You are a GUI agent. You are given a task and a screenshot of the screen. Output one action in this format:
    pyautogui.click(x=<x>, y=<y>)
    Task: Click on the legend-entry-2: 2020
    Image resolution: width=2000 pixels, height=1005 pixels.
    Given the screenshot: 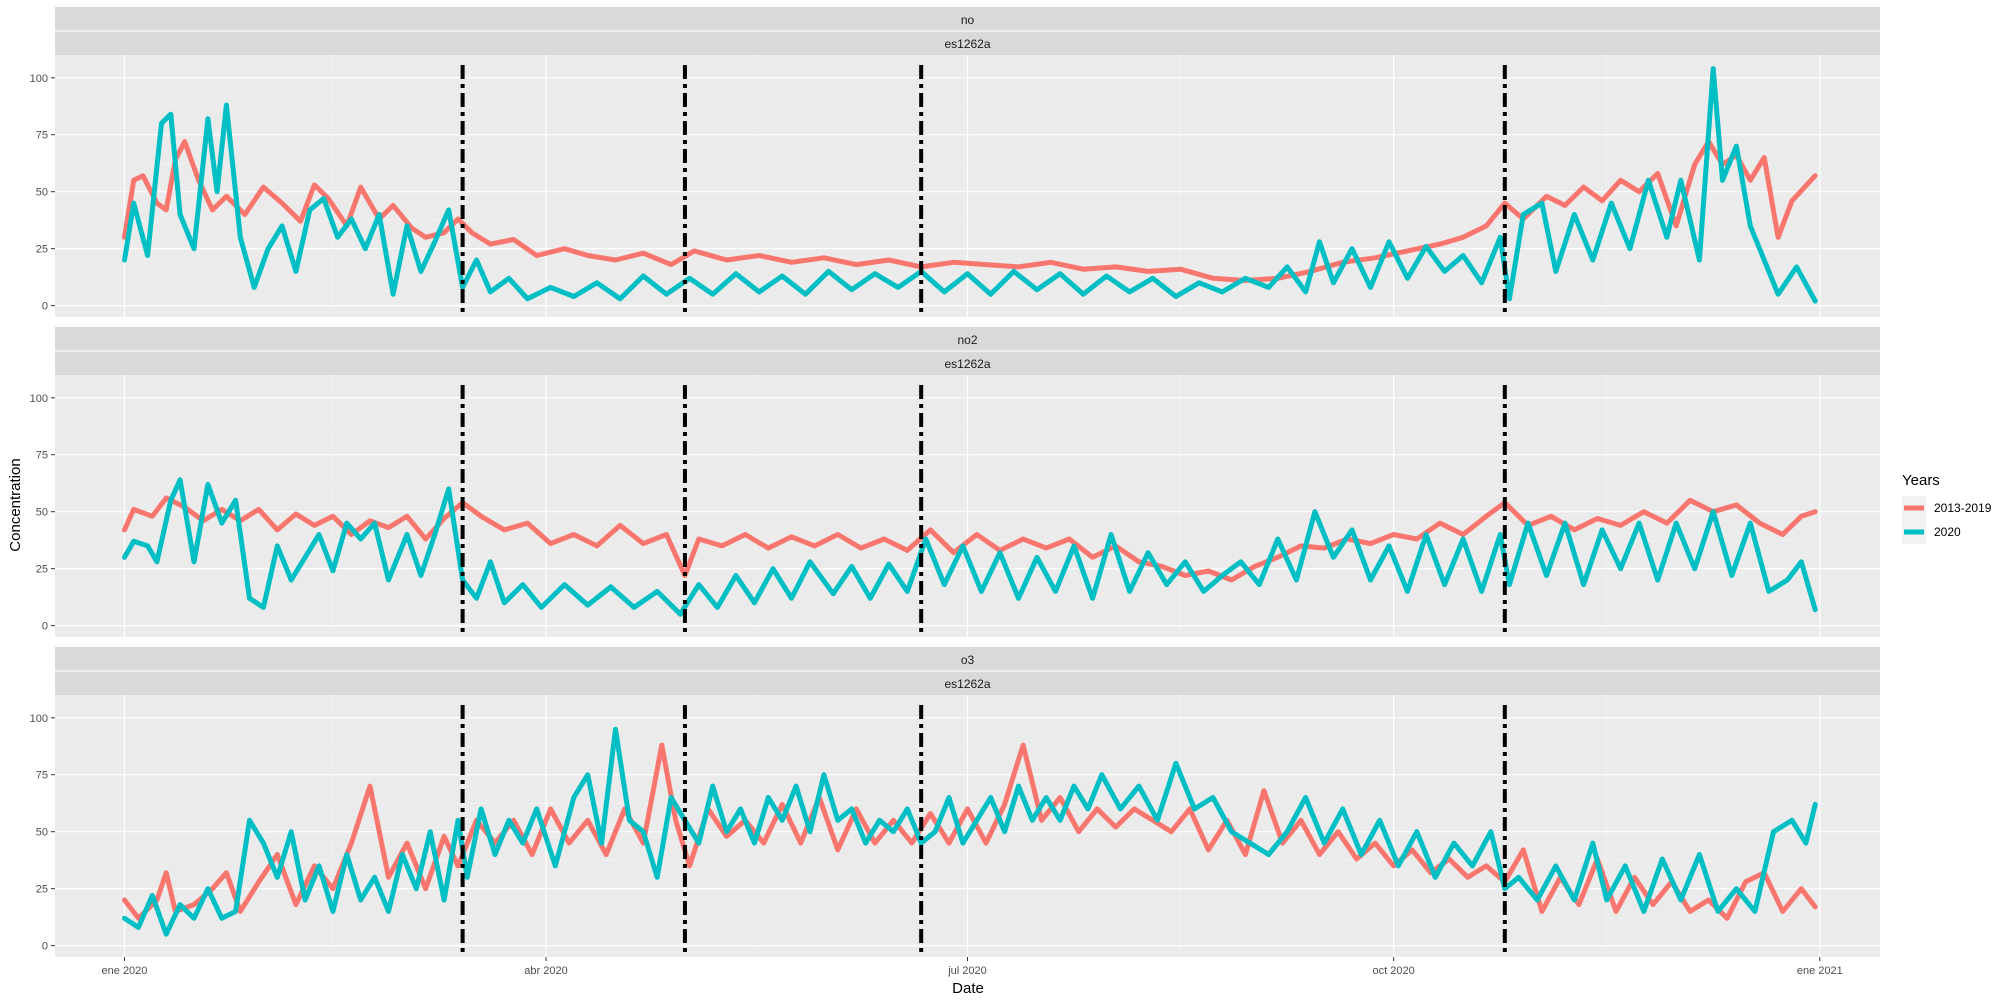 What is the action you would take?
    pyautogui.click(x=1931, y=532)
    